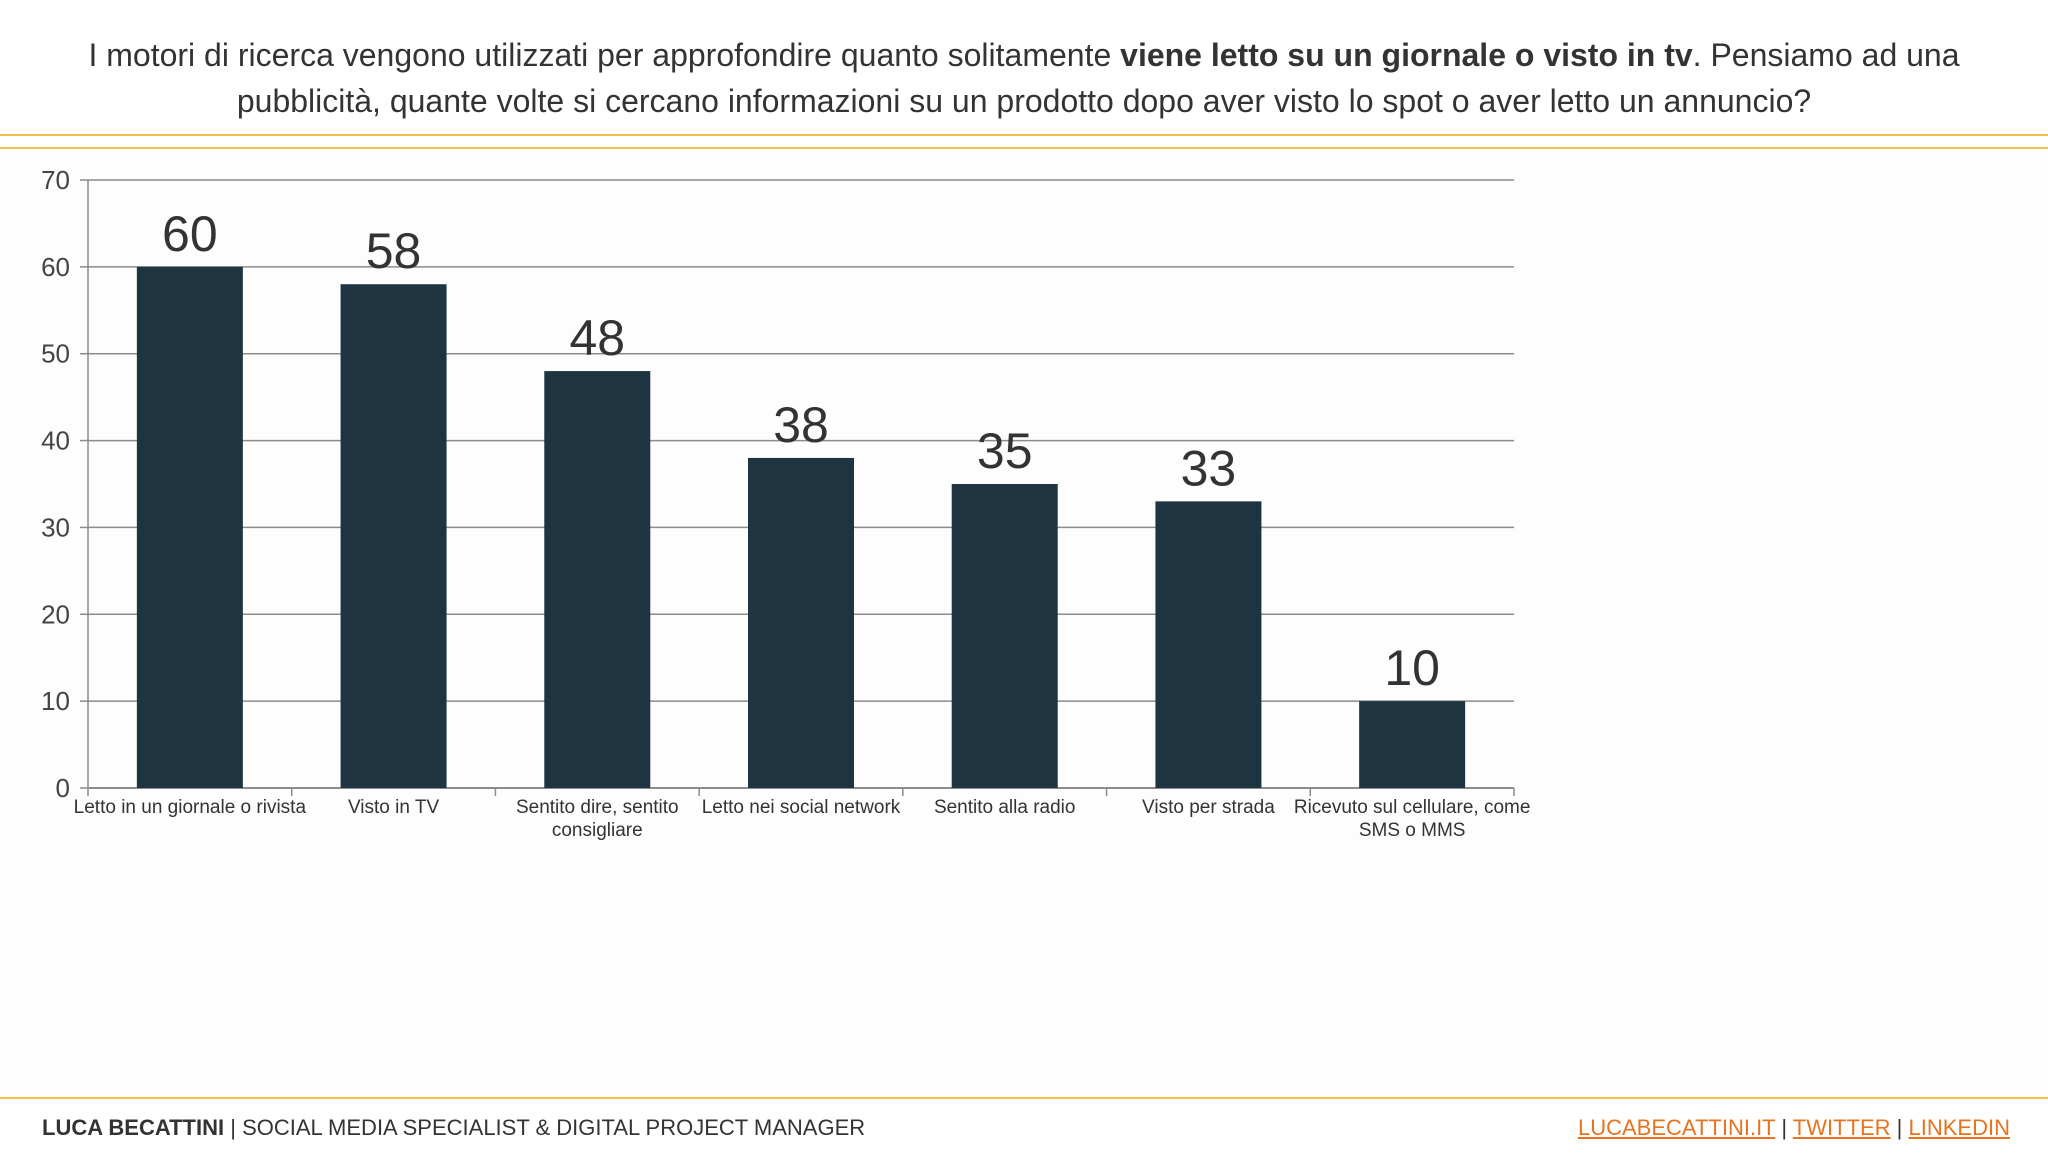 Image resolution: width=2048 pixels, height=1154 pixels. I want to click on header-divider-bottom, so click(1024, 148).